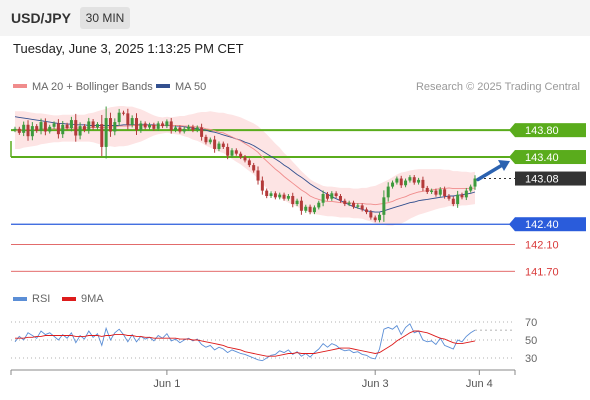 This screenshot has width=590, height=400. What do you see at coordinates (512, 224) in the screenshot?
I see `pivot-label-pointer-142.40` at bounding box center [512, 224].